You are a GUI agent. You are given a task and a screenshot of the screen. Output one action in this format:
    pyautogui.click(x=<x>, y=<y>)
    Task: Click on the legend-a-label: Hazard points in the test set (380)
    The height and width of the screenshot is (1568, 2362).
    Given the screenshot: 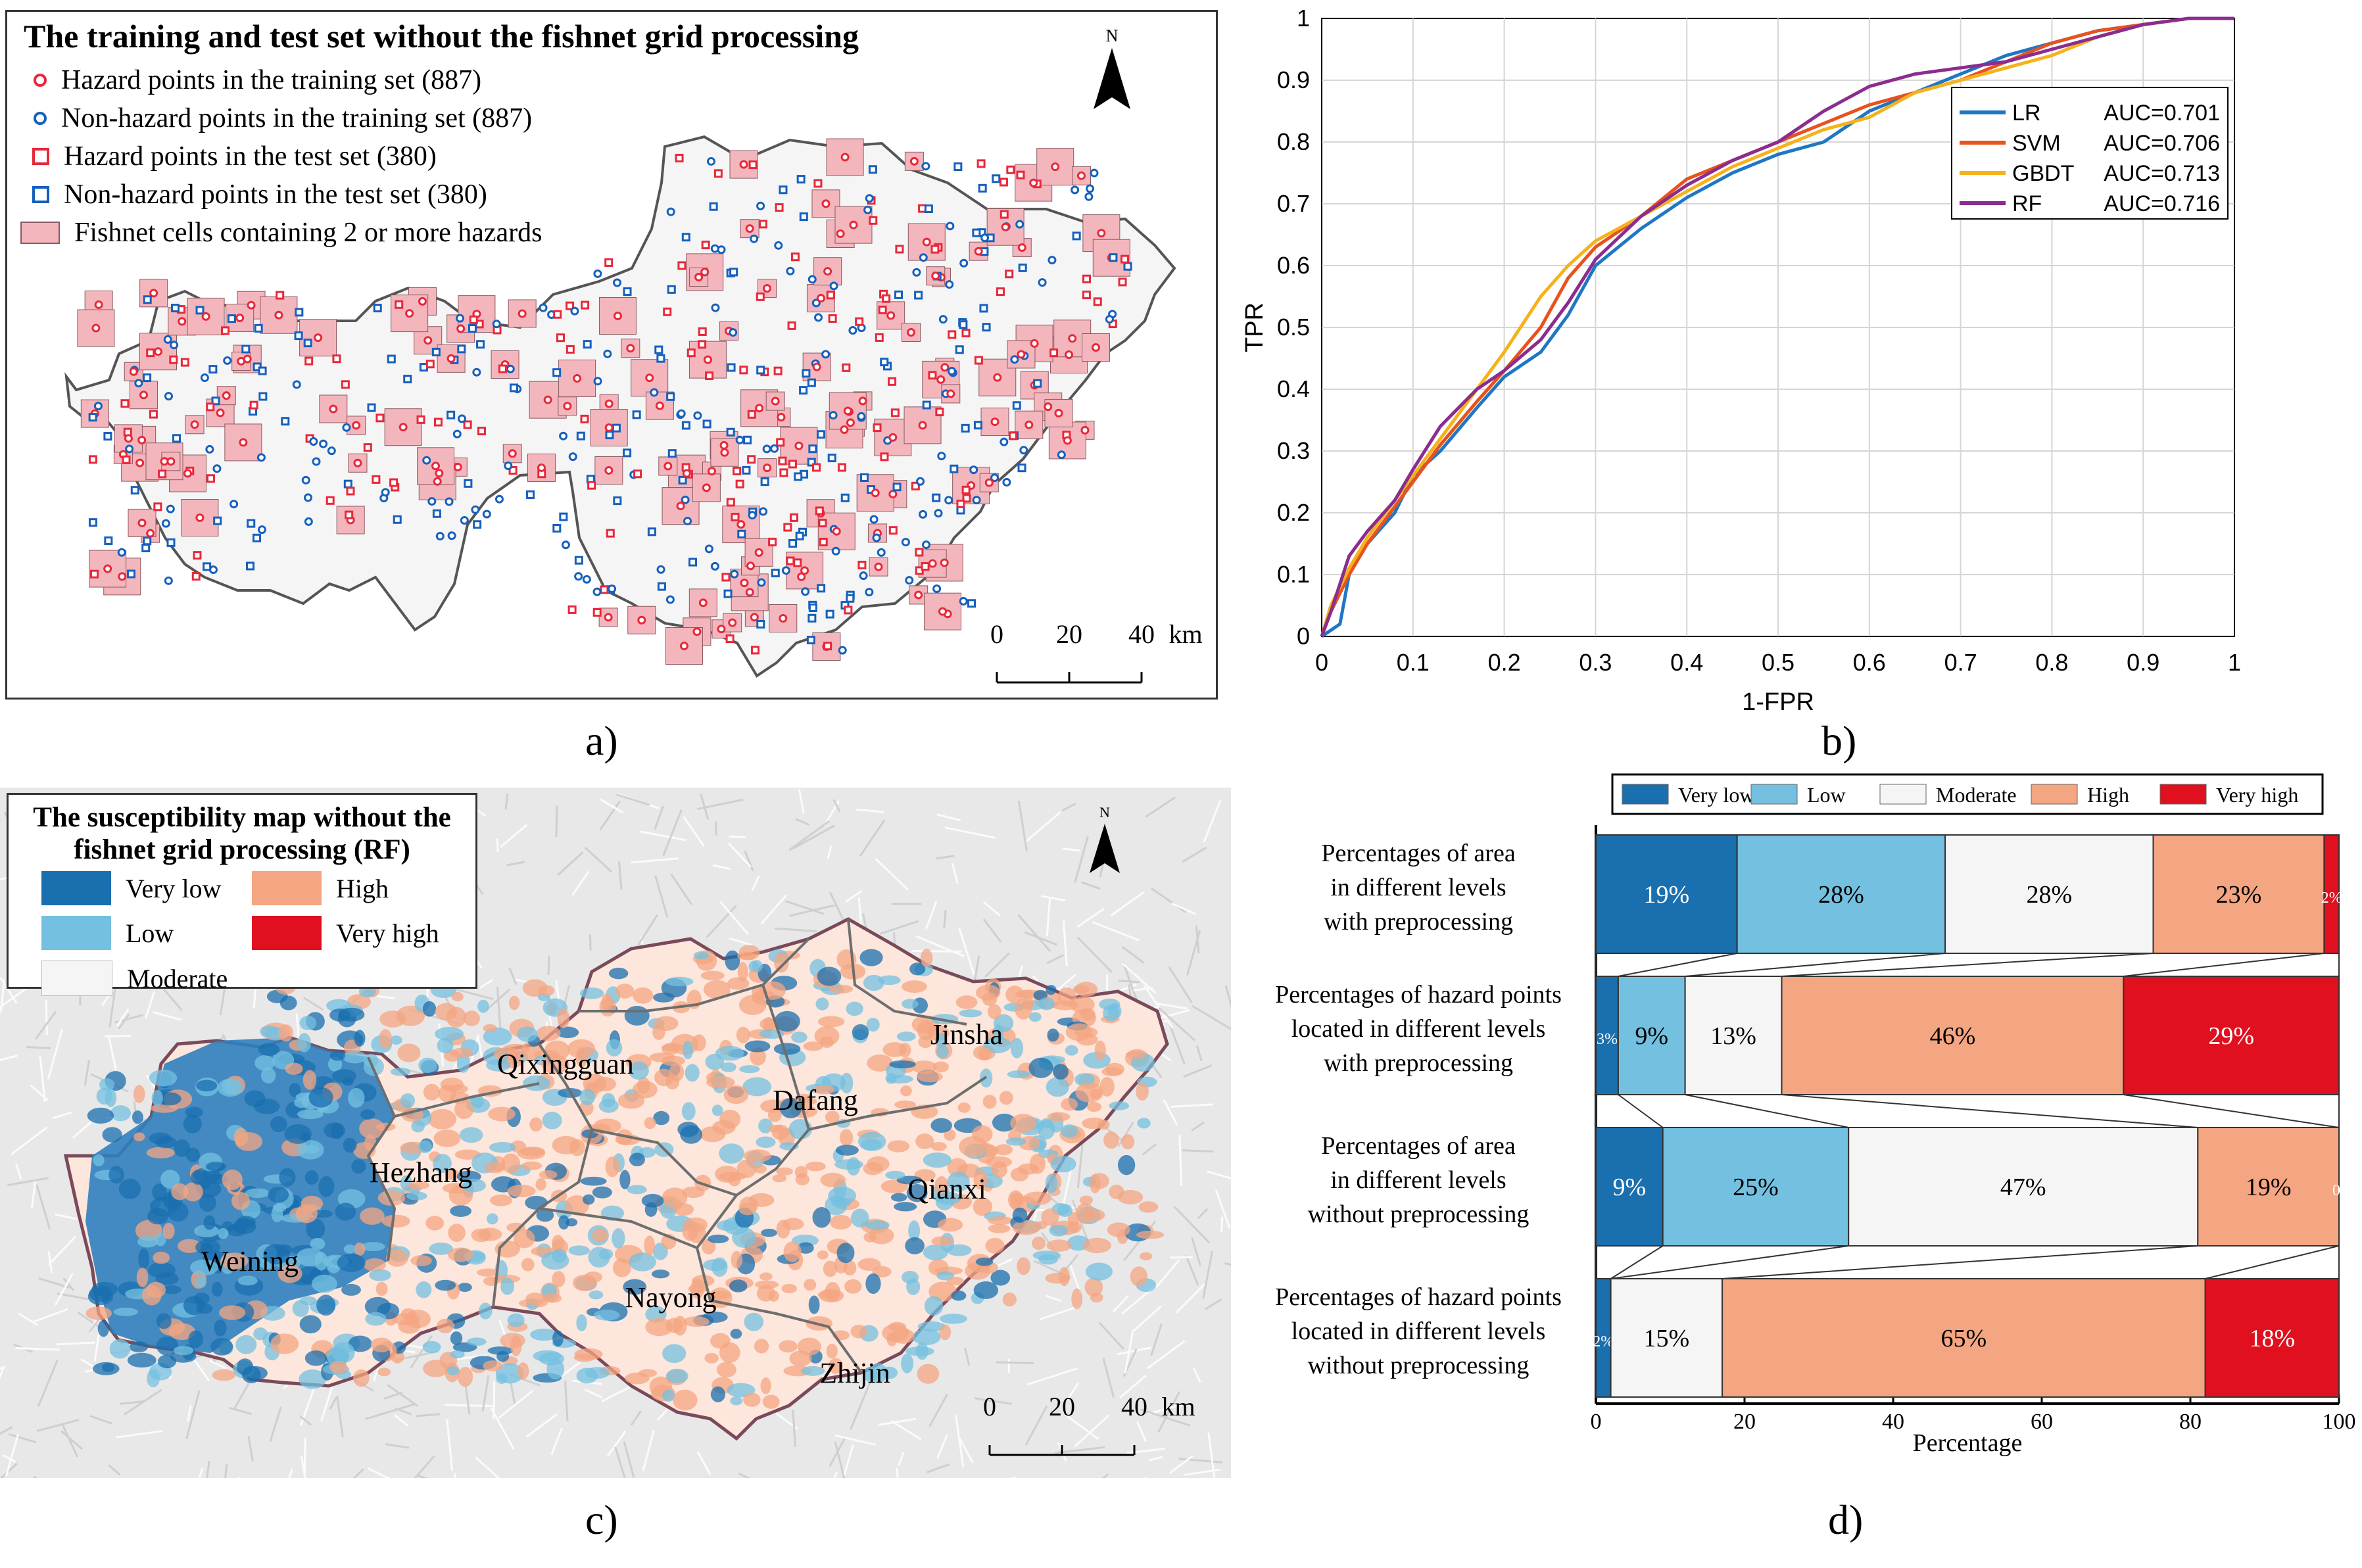 What is the action you would take?
    pyautogui.click(x=250, y=157)
    